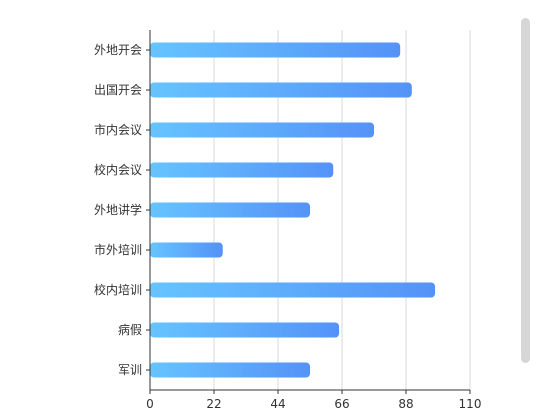 This screenshot has width=550, height=420. What do you see at coordinates (277, 404) in the screenshot?
I see `x-tick-label: 44` at bounding box center [277, 404].